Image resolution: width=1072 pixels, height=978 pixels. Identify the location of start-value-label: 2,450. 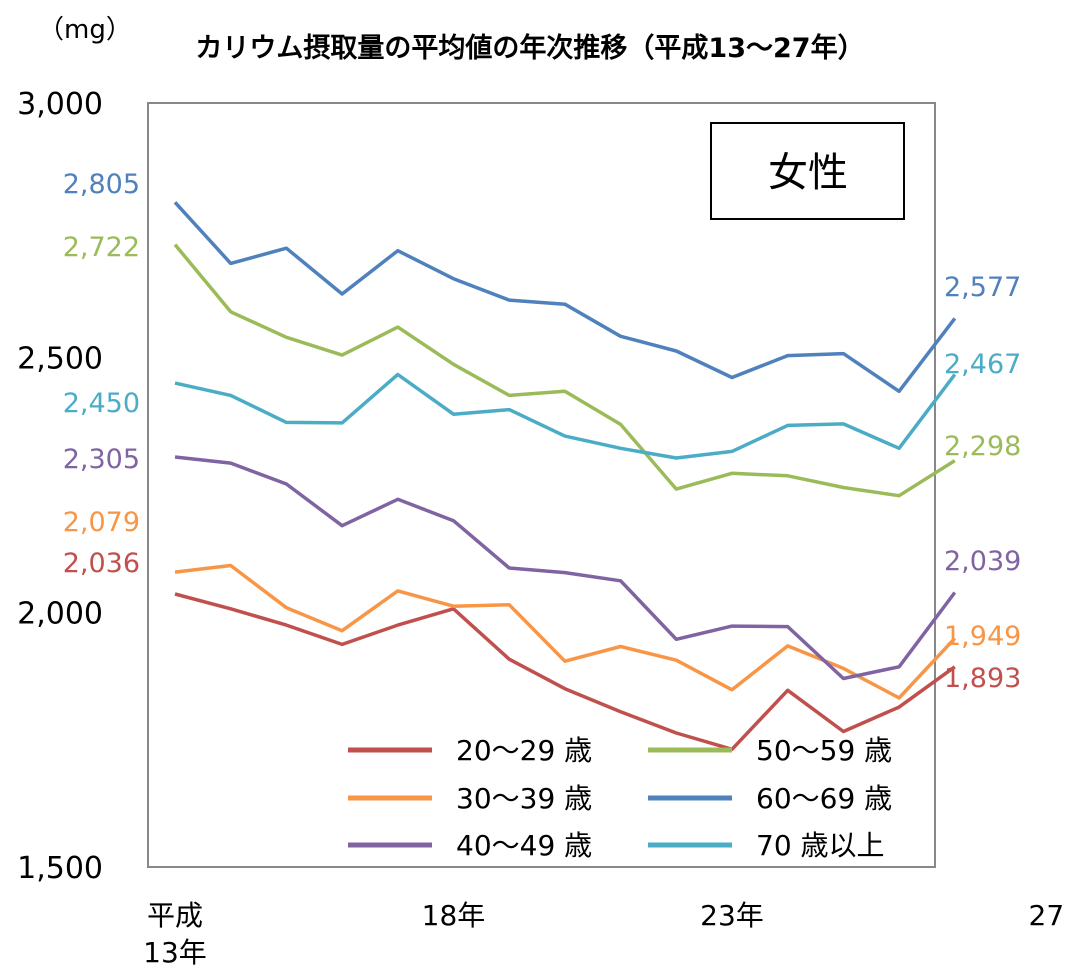
(101, 403).